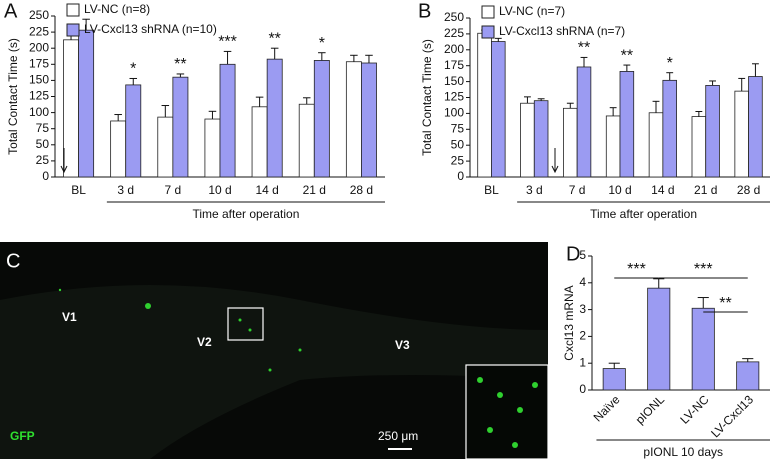  What do you see at coordinates (245, 324) in the screenshot?
I see `zoom-box` at bounding box center [245, 324].